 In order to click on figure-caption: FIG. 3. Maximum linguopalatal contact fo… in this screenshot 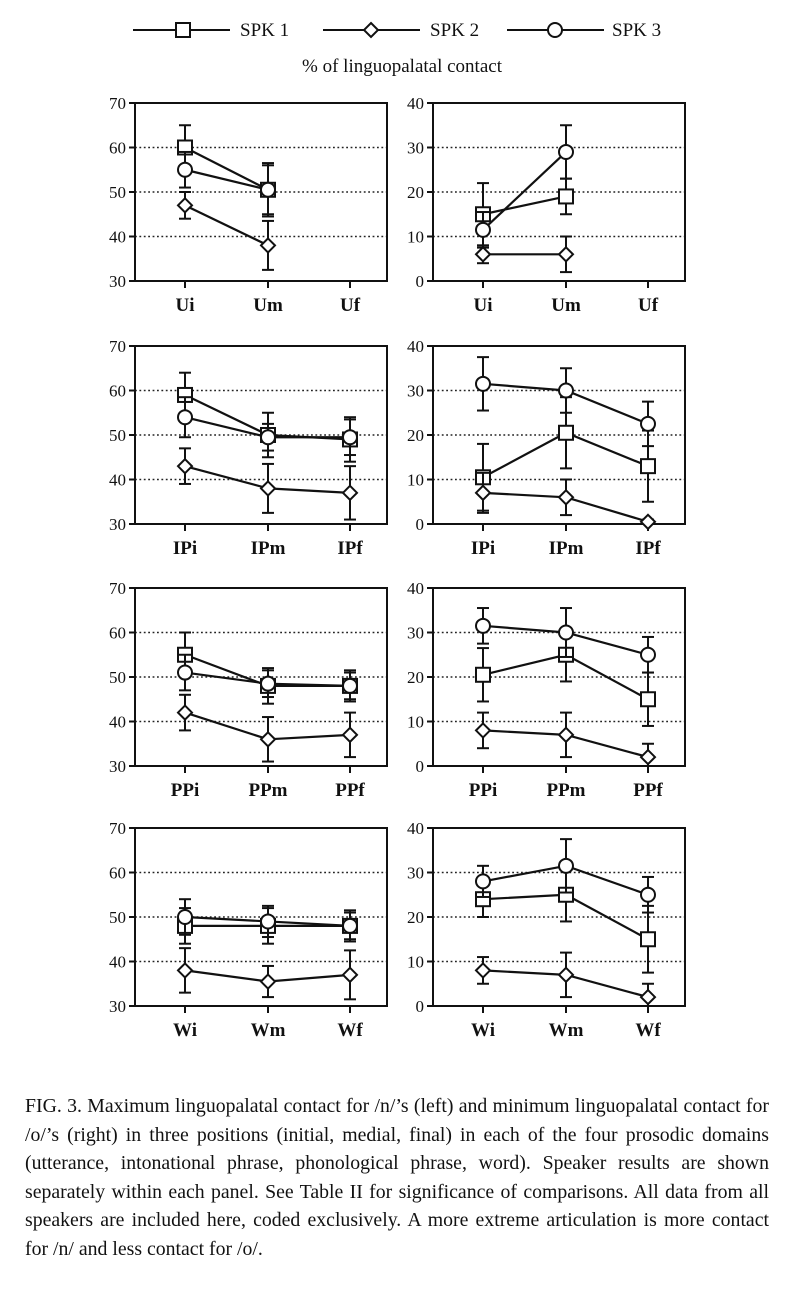, I will do `click(397, 1177)`.